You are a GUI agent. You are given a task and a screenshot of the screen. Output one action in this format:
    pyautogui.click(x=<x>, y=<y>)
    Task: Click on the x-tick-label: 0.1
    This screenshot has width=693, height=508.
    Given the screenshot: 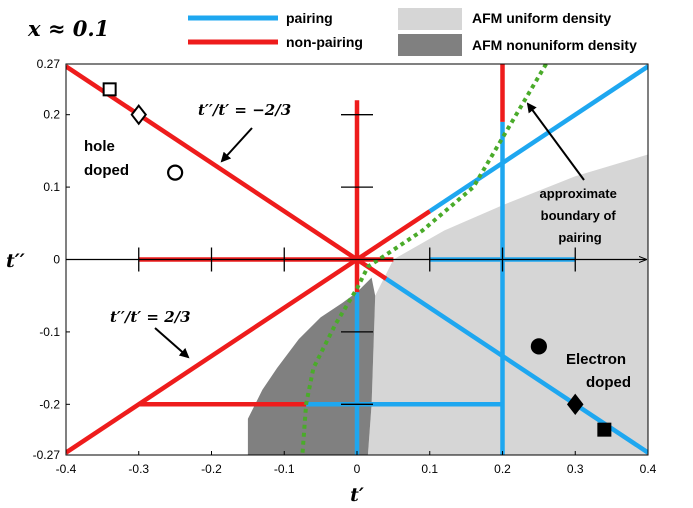 What is the action you would take?
    pyautogui.click(x=429, y=469)
    